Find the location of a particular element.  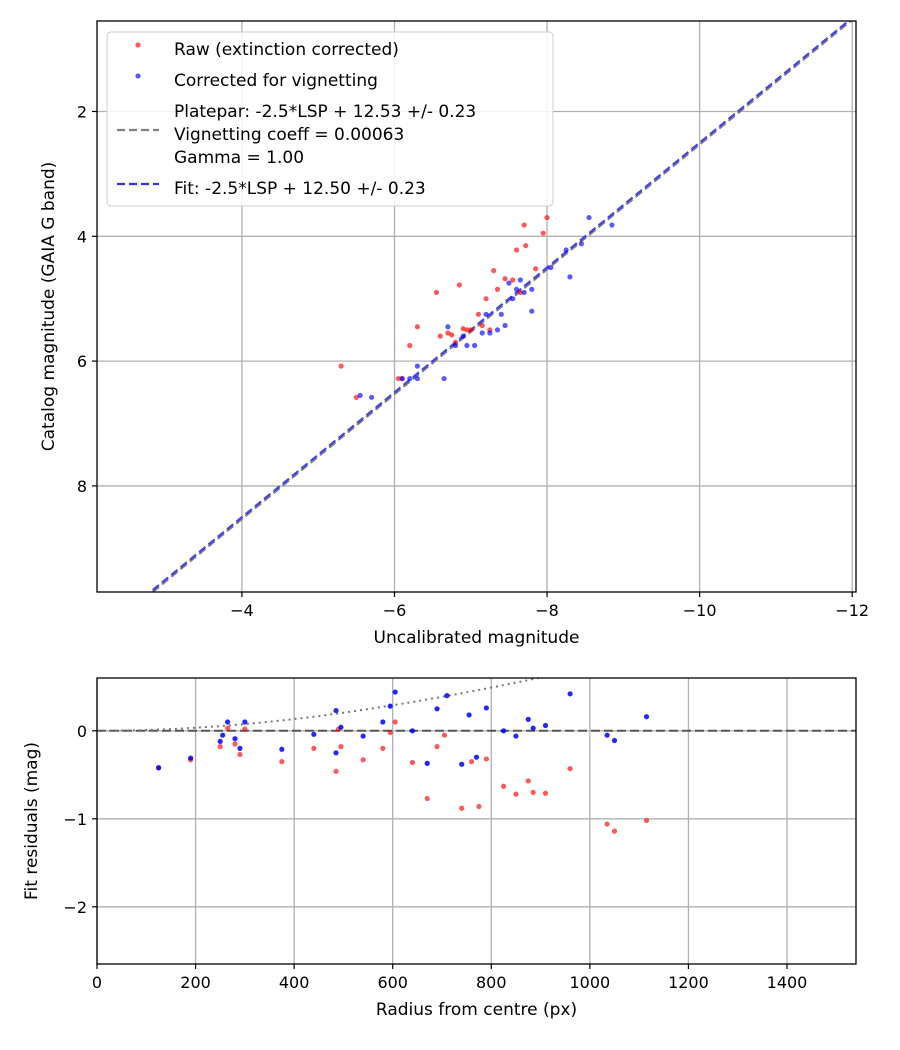

y-tick-label: −2 is located at coordinates (75, 907).